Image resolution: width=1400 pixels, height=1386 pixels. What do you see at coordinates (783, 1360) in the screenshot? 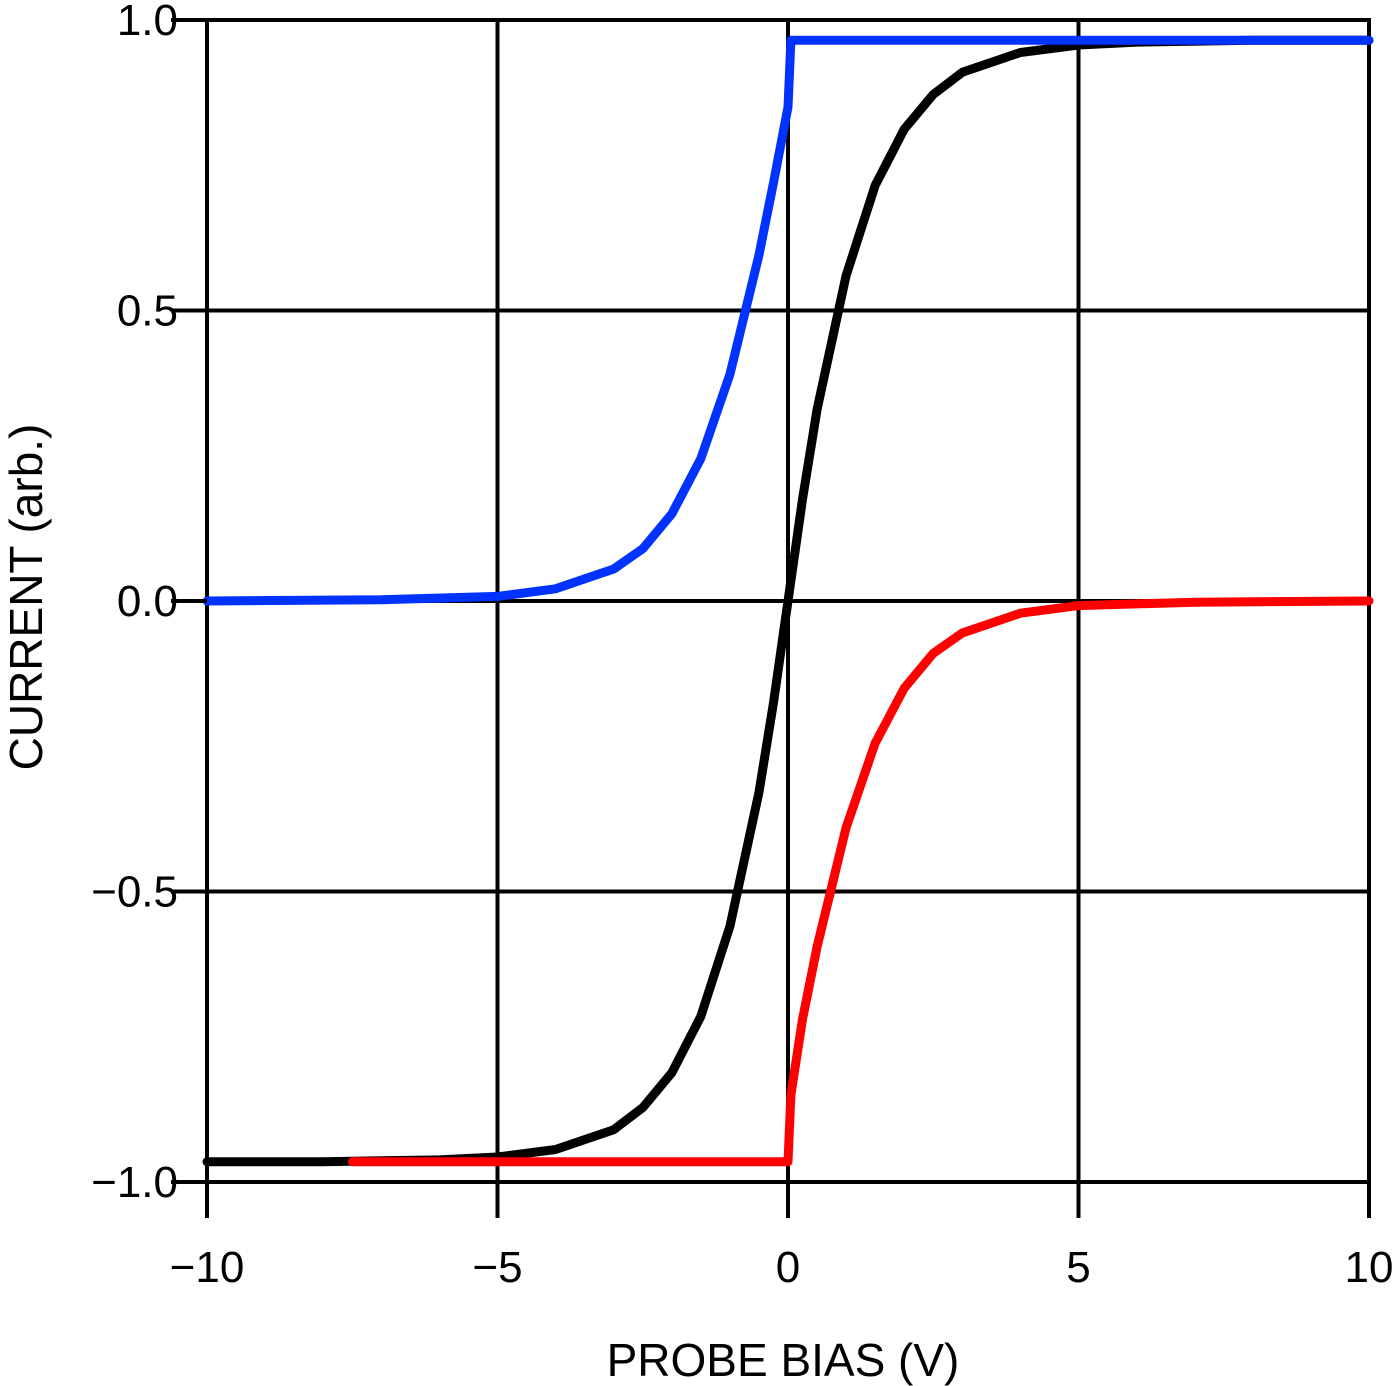
I see `x-axis-title: PROBE BIAS (V)` at bounding box center [783, 1360].